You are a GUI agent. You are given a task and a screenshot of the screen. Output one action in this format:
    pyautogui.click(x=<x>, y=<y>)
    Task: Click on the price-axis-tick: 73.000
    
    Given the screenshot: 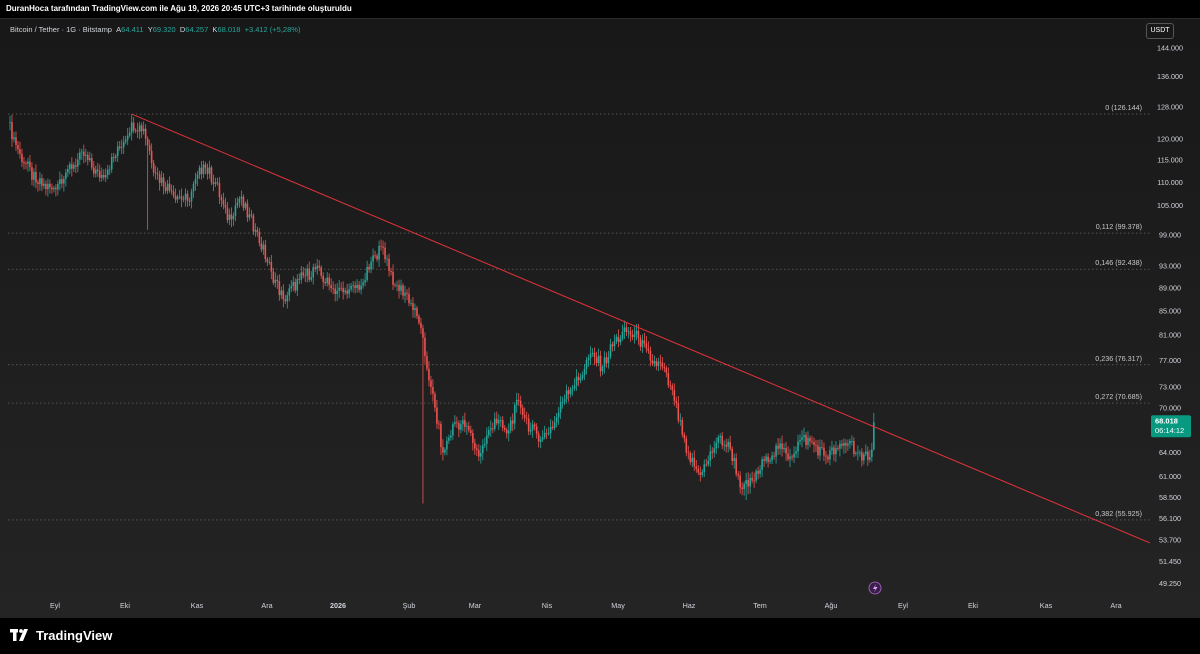 What is the action you would take?
    pyautogui.click(x=1170, y=386)
    